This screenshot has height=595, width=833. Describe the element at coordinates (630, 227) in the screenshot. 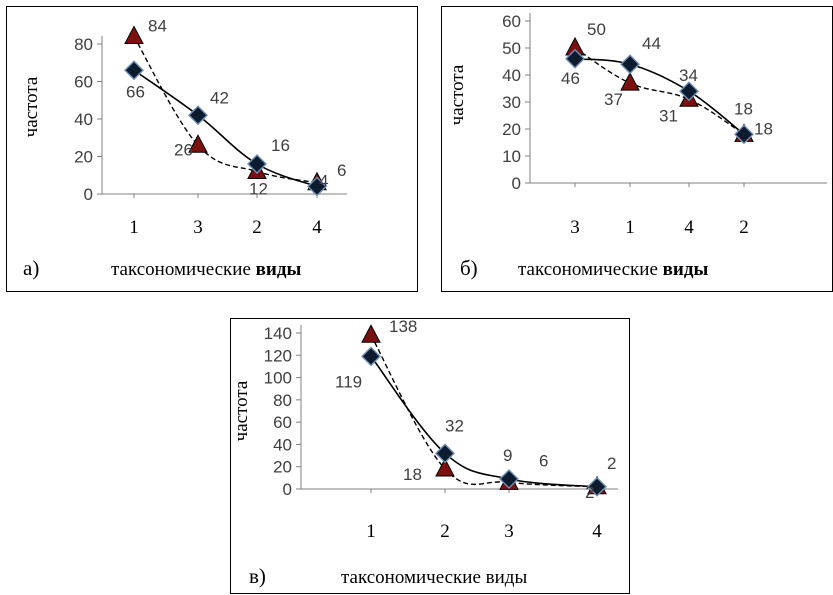

I see `chart-b-x-tick-label: 1` at that location.